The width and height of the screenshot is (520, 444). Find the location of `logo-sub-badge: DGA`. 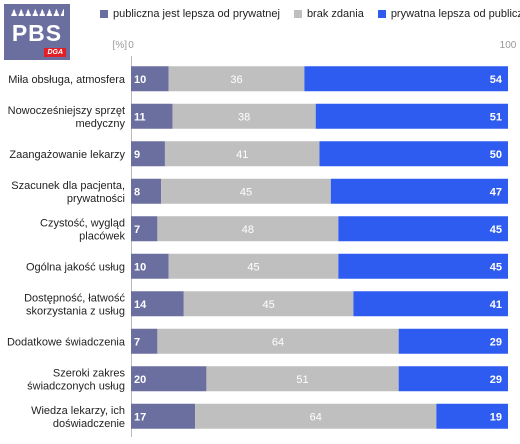

logo-sub-badge: DGA is located at coordinates (55, 52).